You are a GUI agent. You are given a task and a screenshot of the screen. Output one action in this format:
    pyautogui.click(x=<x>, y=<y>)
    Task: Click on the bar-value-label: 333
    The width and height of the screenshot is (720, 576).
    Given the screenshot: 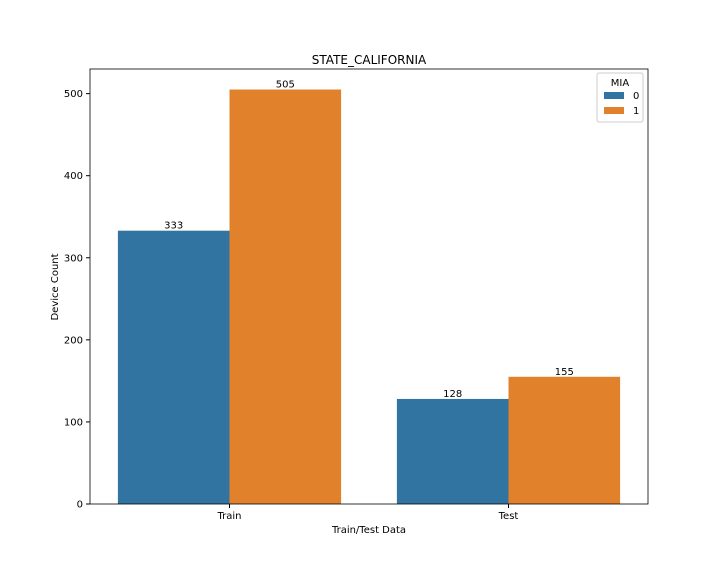 What is the action you would take?
    pyautogui.click(x=173, y=226)
    